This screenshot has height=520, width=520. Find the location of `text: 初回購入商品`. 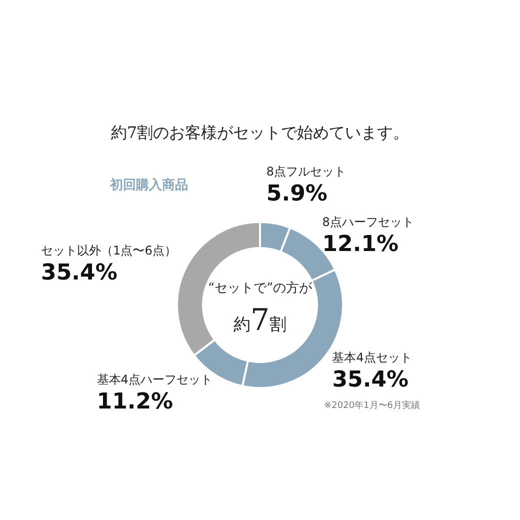

text: 初回購入商品 is located at coordinates (148, 185).